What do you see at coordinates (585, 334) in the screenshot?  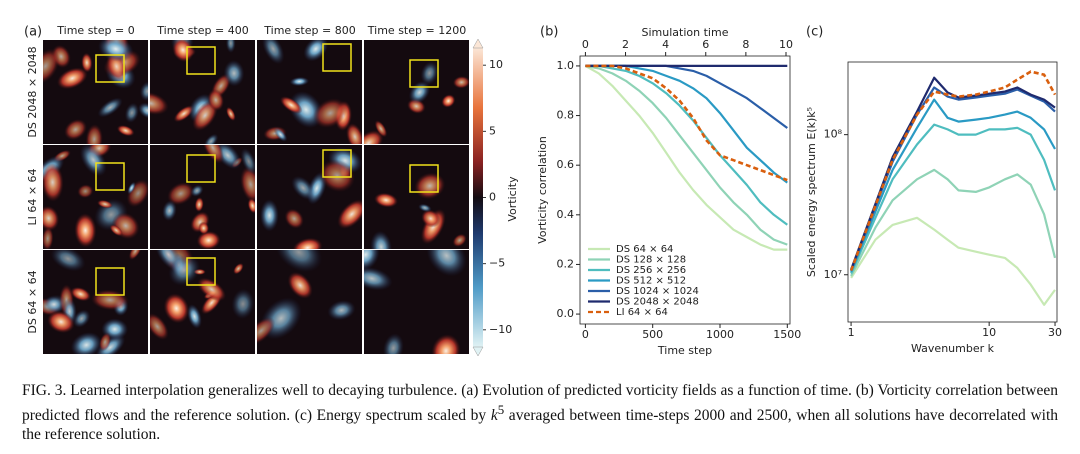 I see `x-tick-label: 0` at bounding box center [585, 334].